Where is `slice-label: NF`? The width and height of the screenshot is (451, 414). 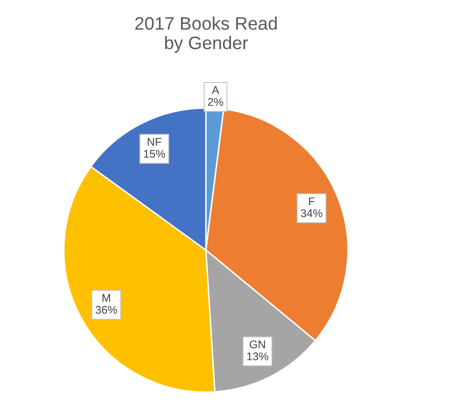
slice-label: NF is located at coordinates (155, 142).